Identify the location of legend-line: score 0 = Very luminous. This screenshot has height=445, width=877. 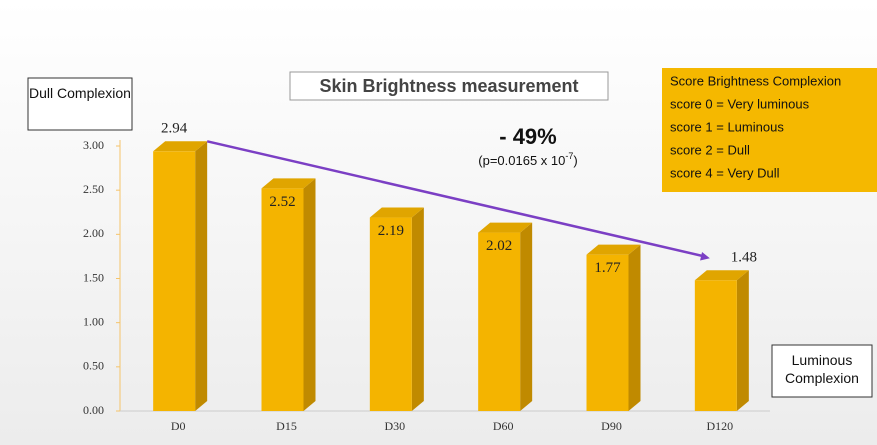
(740, 103).